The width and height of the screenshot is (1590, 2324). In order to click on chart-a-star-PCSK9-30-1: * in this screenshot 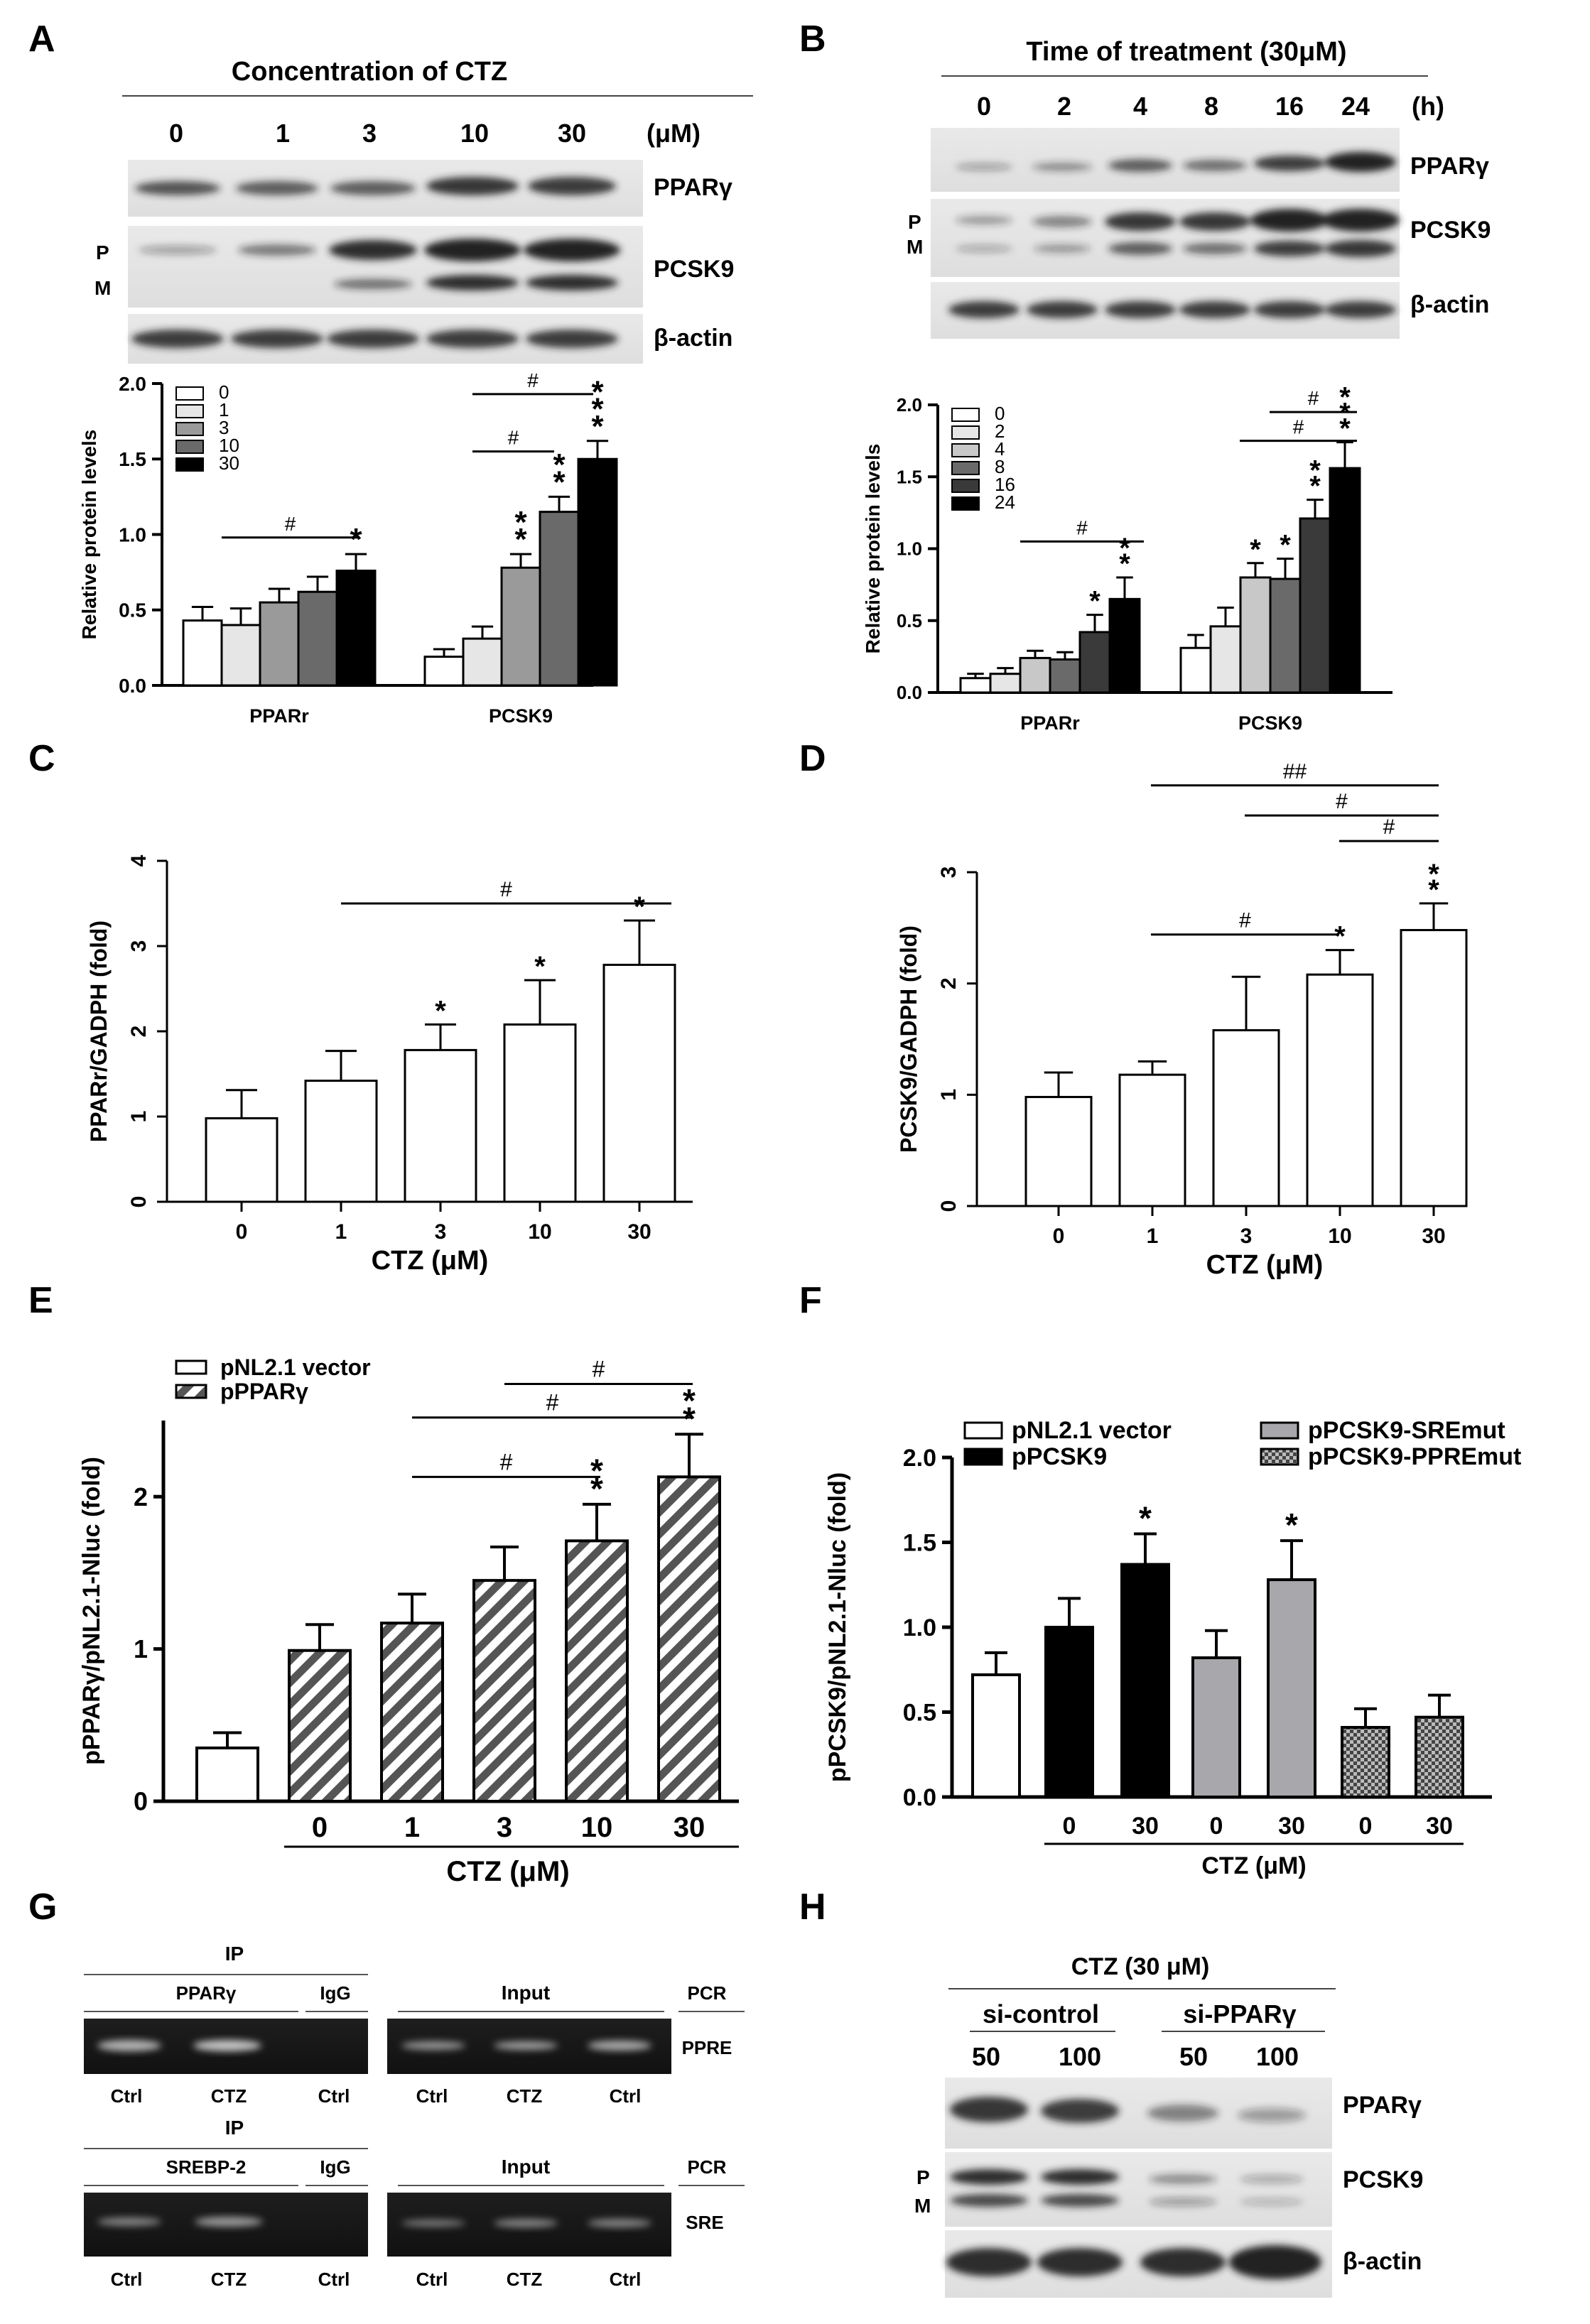, I will do `click(597, 409)`.